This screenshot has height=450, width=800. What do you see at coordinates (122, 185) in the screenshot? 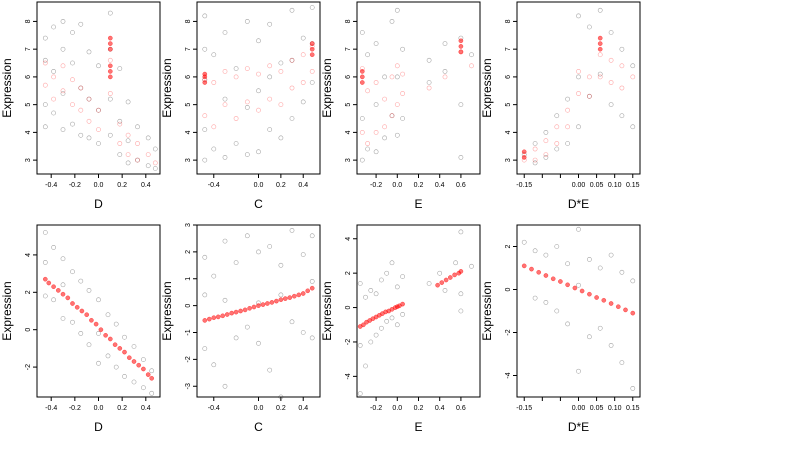
I see `x-tick-label: 0.2` at bounding box center [122, 185].